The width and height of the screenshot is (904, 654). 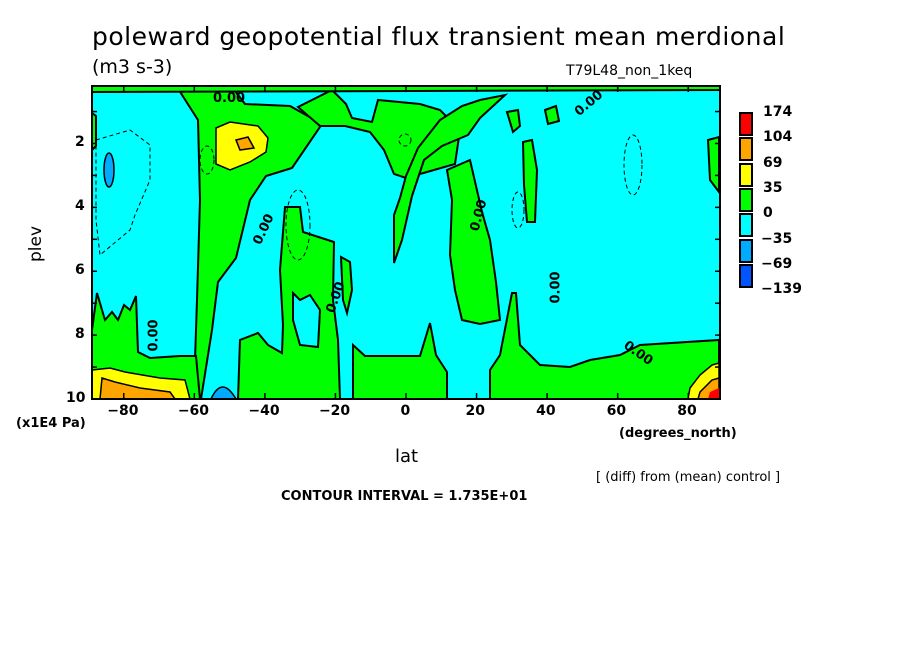 I want to click on fill-level-neg69-neg35, so click(x=170, y=276).